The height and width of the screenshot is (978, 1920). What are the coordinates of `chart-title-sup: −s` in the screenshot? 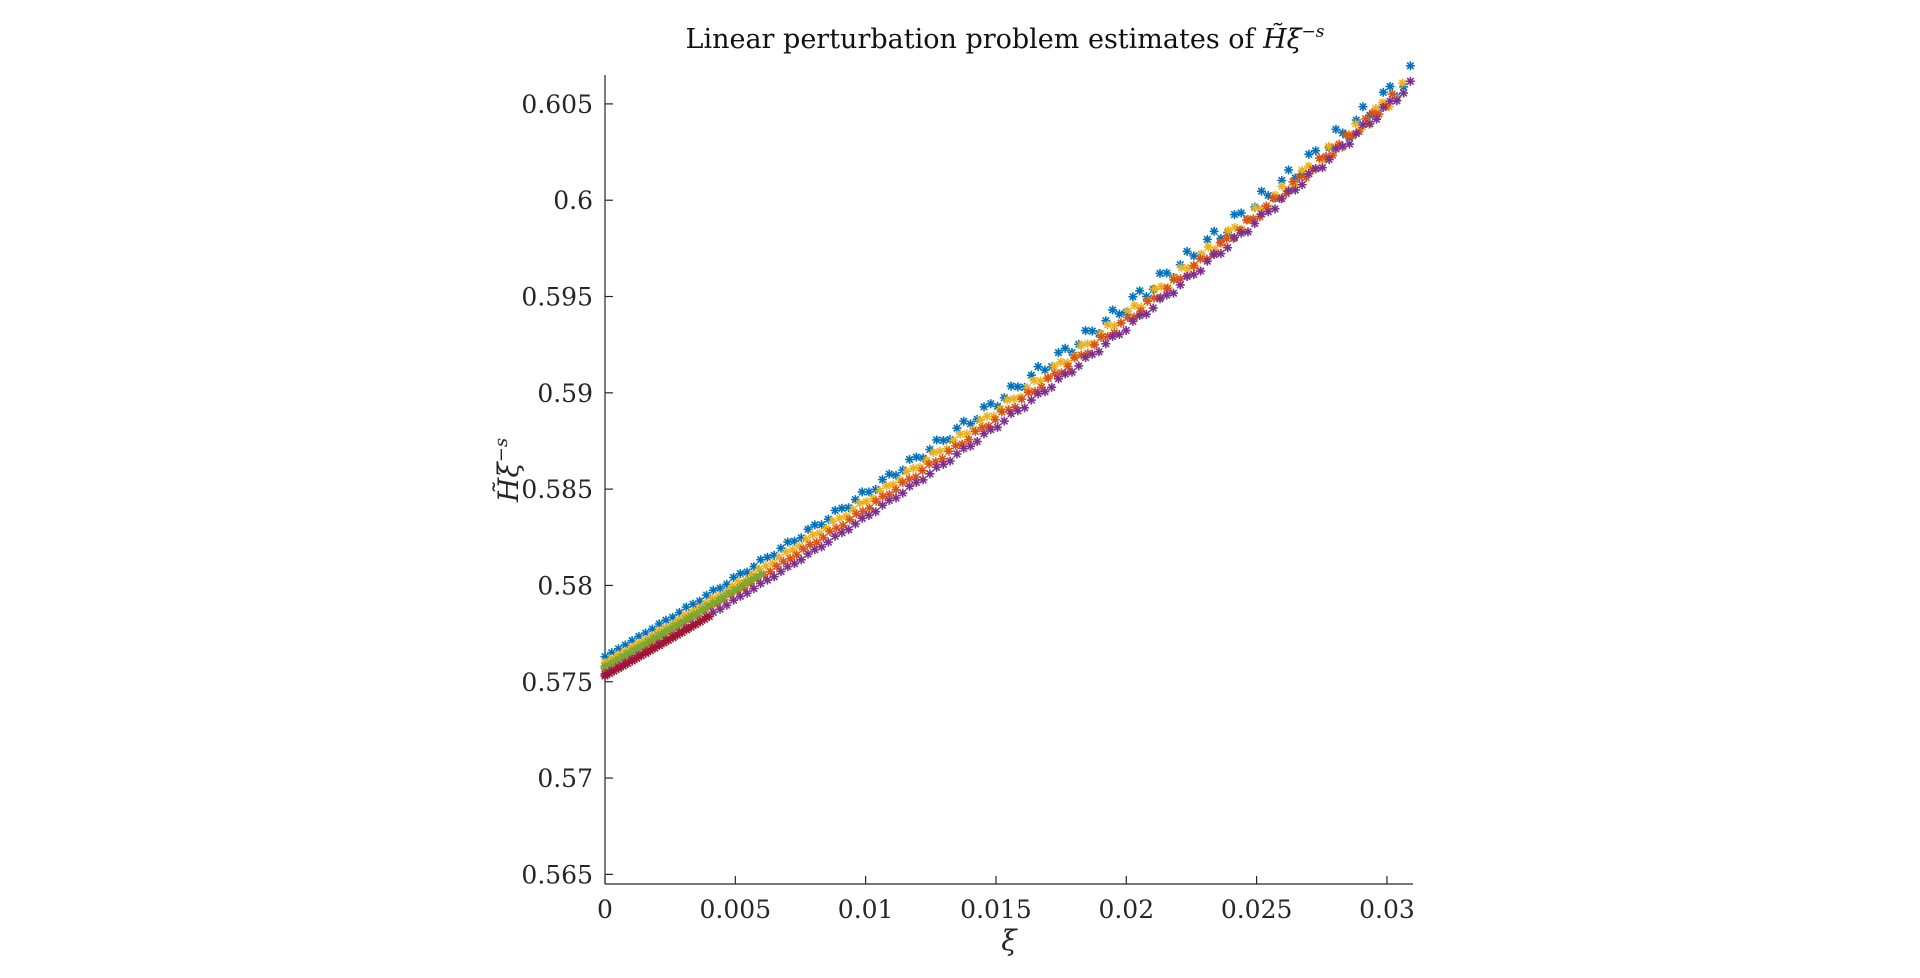 It's located at (1313, 32).